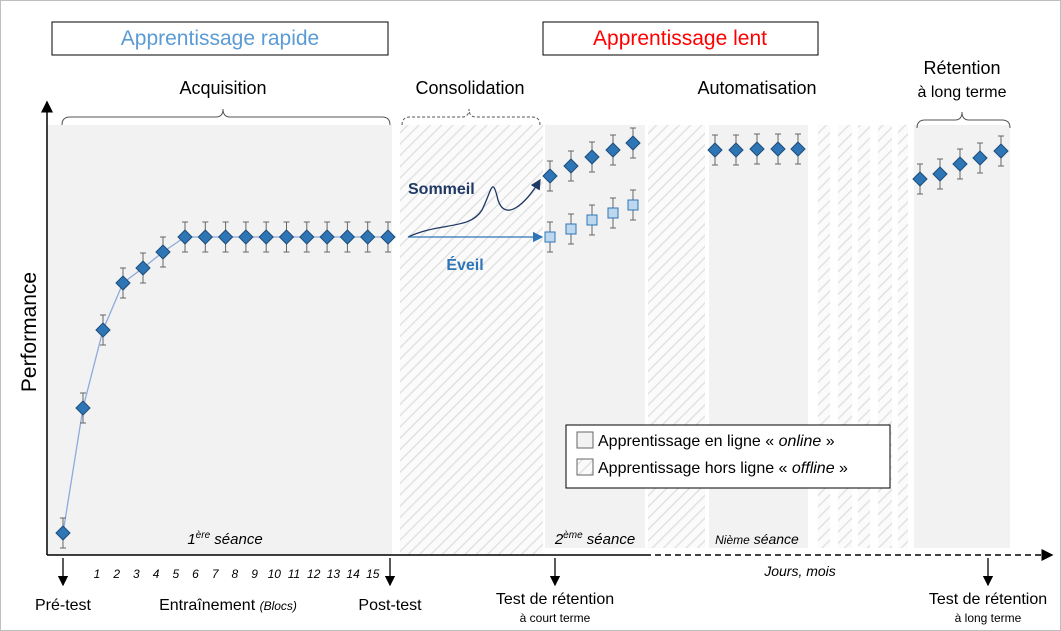  What do you see at coordinates (254, 574) in the screenshot?
I see `block-number: 9` at bounding box center [254, 574].